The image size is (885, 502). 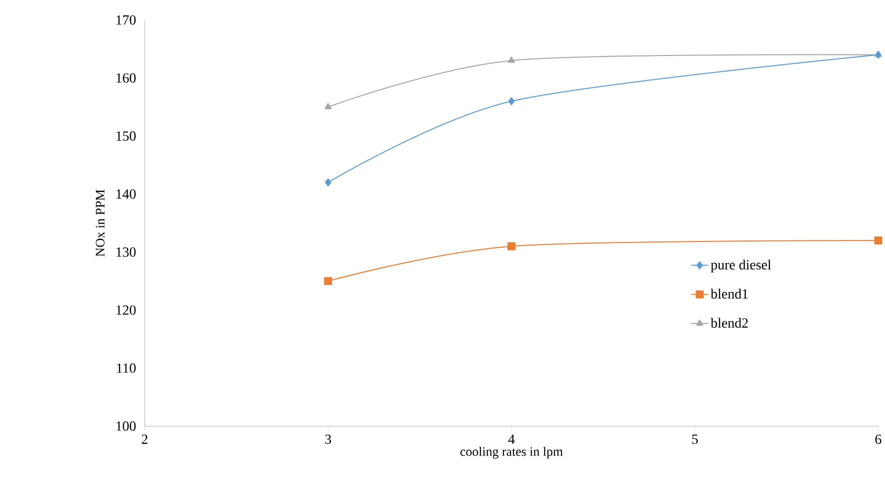 What do you see at coordinates (145, 439) in the screenshot?
I see `x-tick-label: 2` at bounding box center [145, 439].